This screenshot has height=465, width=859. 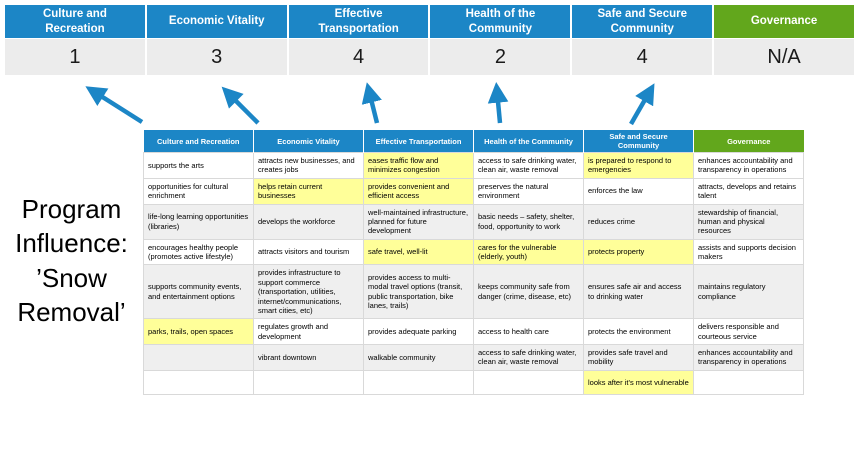 What do you see at coordinates (418, 141) in the screenshot?
I see `matrix-header-2: Effective Transportation` at bounding box center [418, 141].